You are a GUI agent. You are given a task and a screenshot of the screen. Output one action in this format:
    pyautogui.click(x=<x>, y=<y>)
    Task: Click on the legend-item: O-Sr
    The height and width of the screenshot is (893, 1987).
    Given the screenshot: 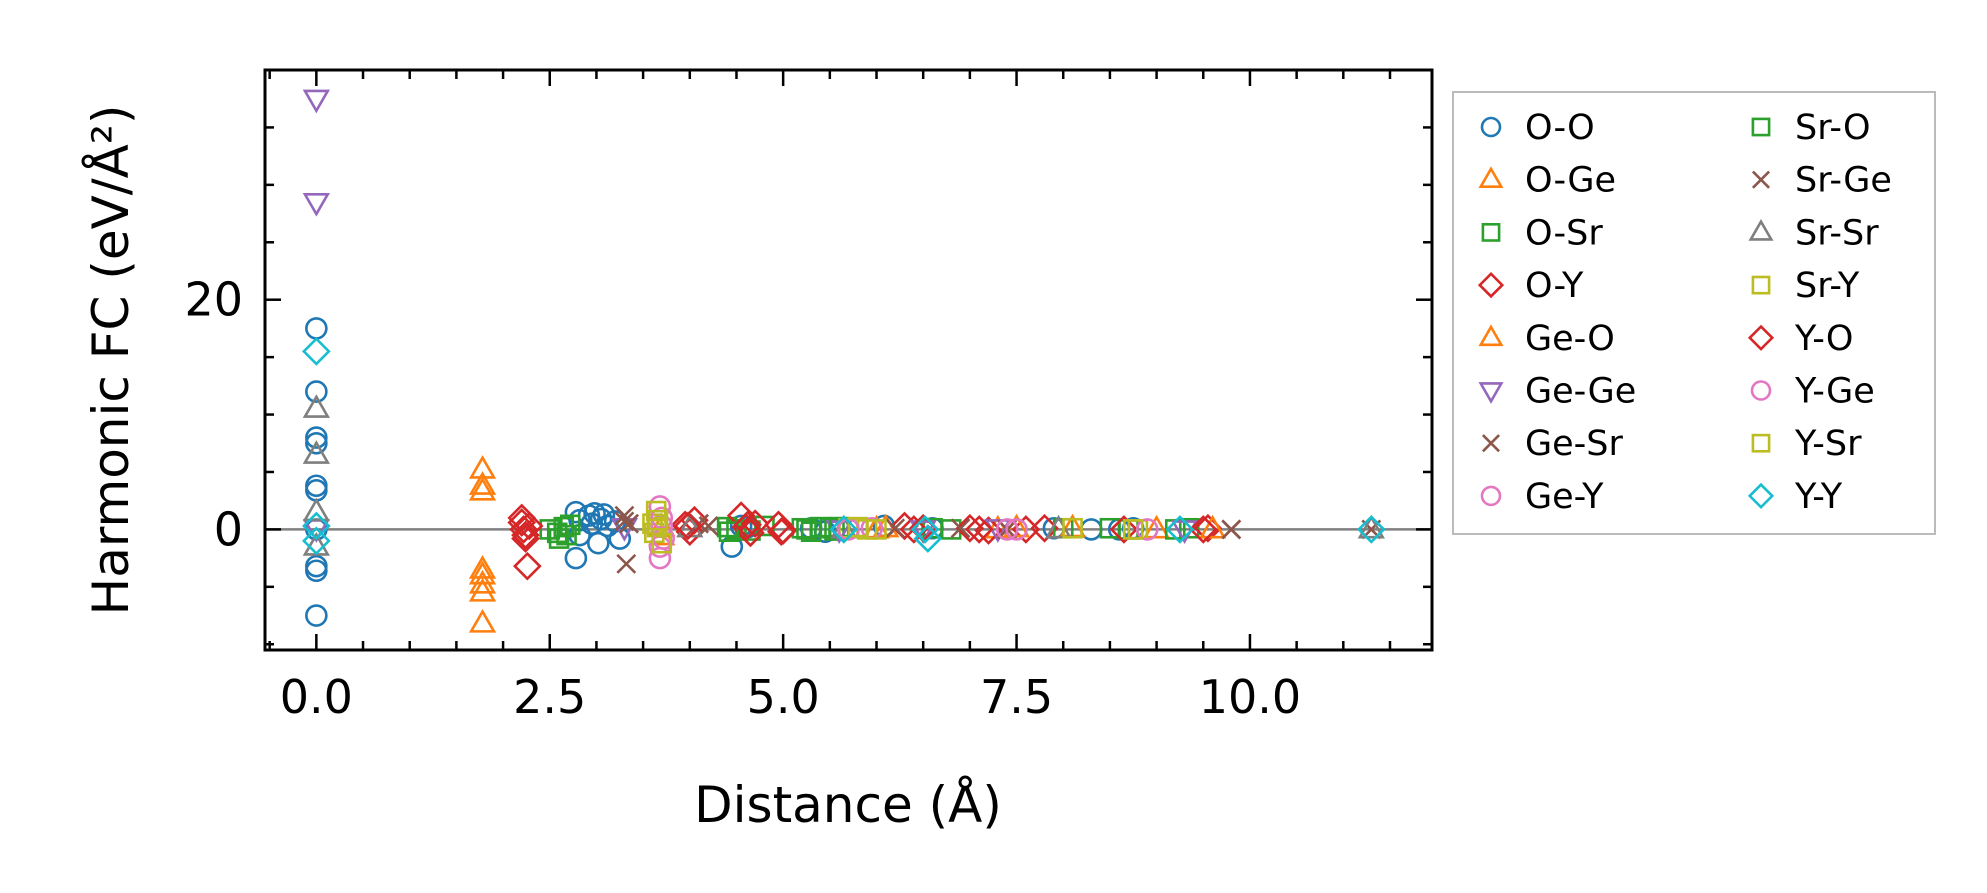 What is the action you would take?
    pyautogui.click(x=1542, y=233)
    